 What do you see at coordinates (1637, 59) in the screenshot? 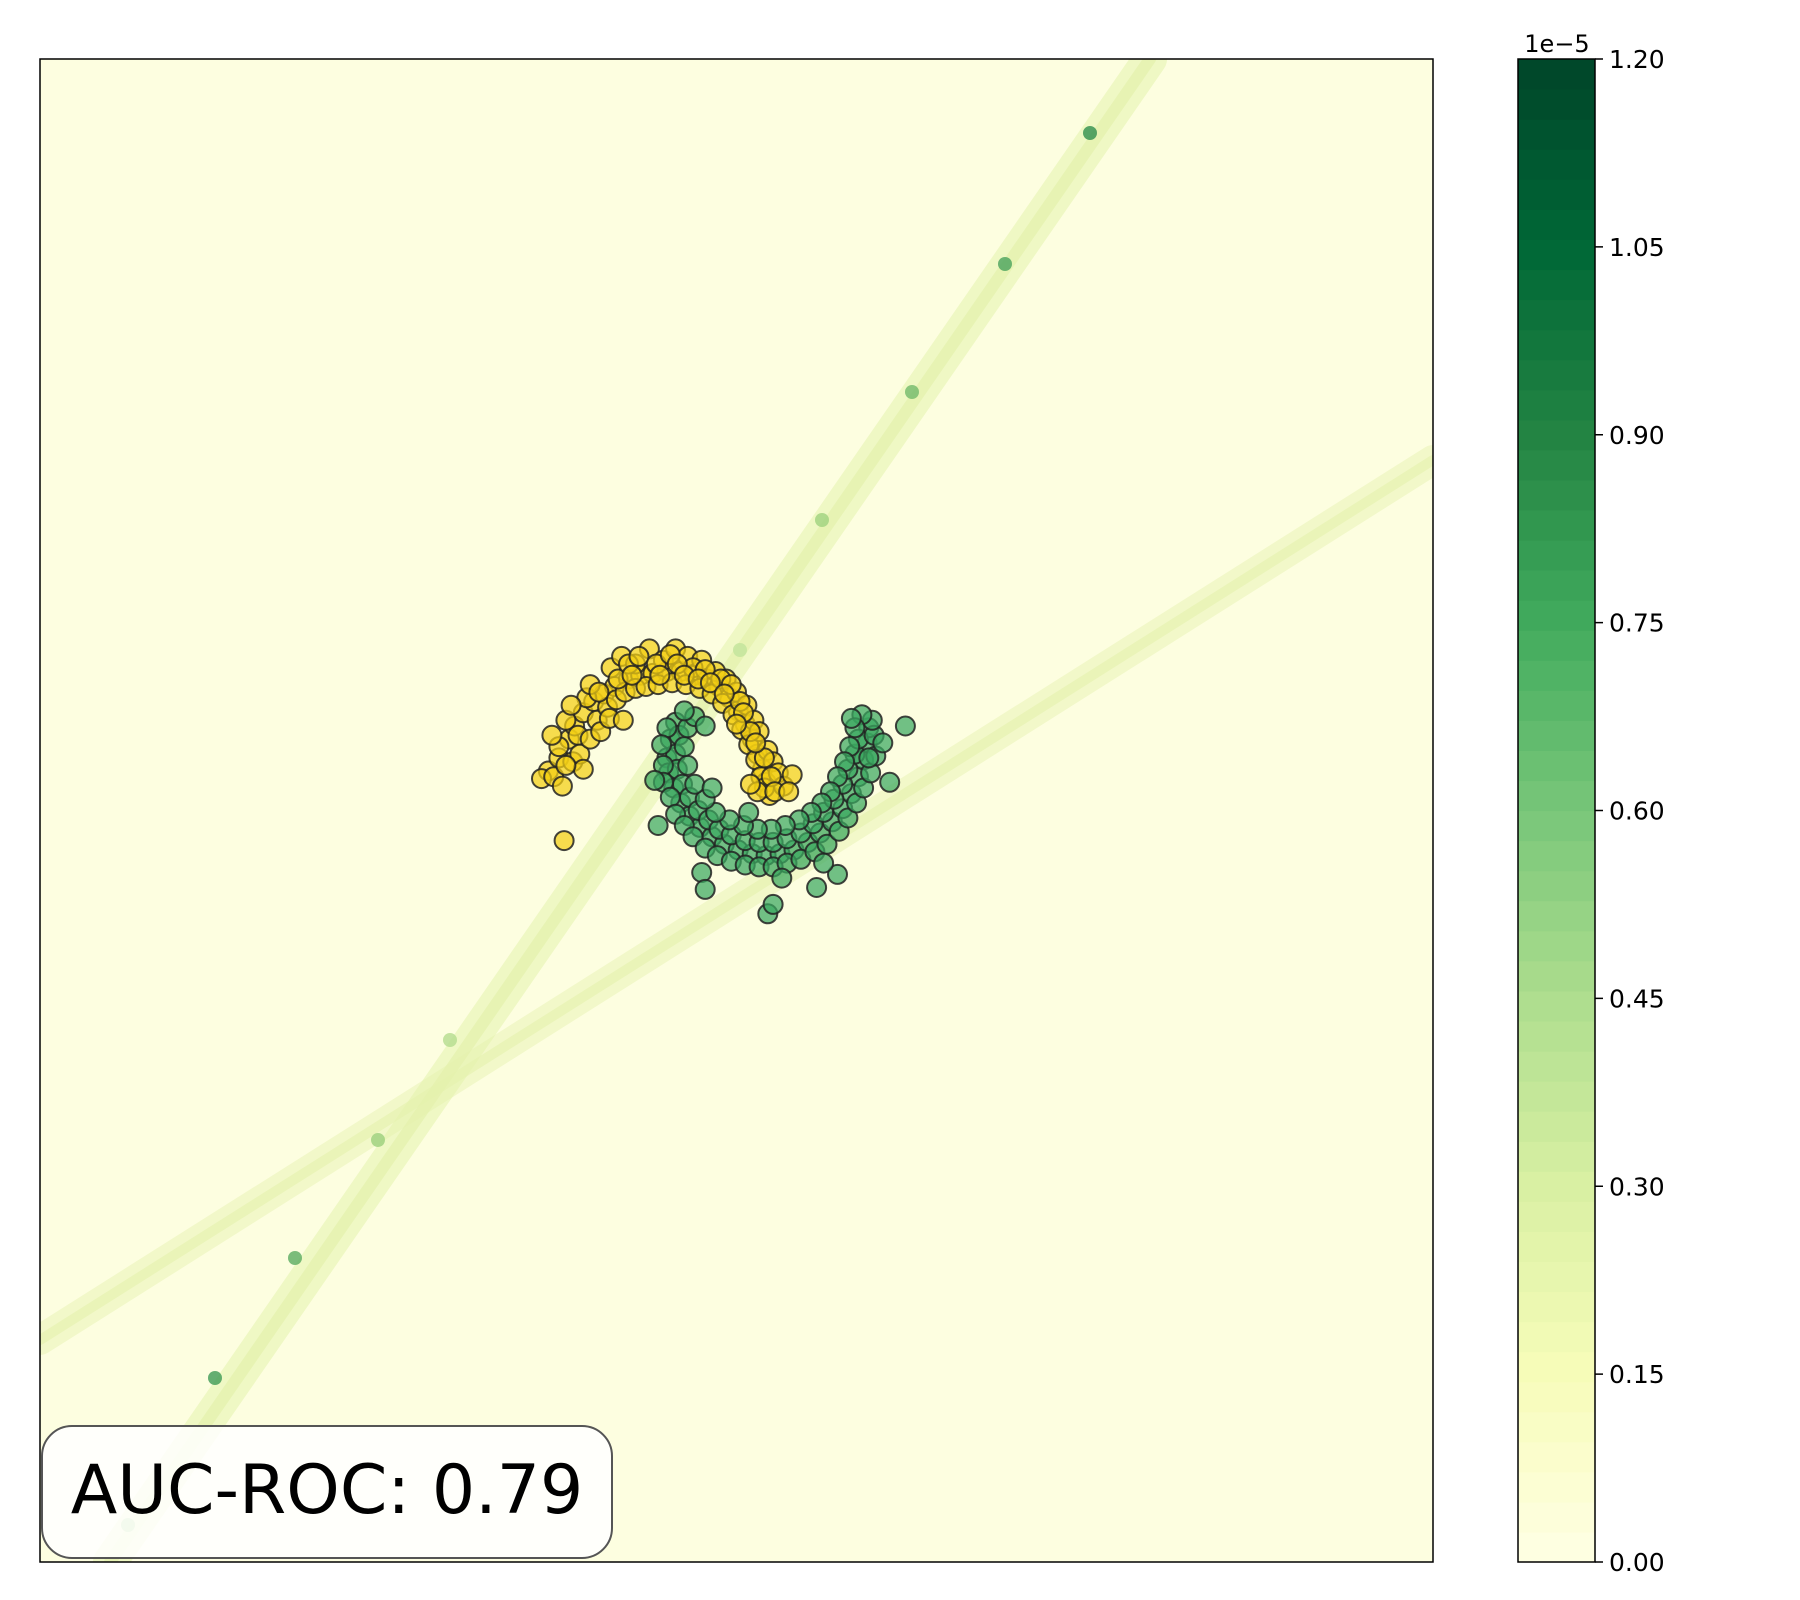
I see `colorbar-tick-label: 1.20` at bounding box center [1637, 59].